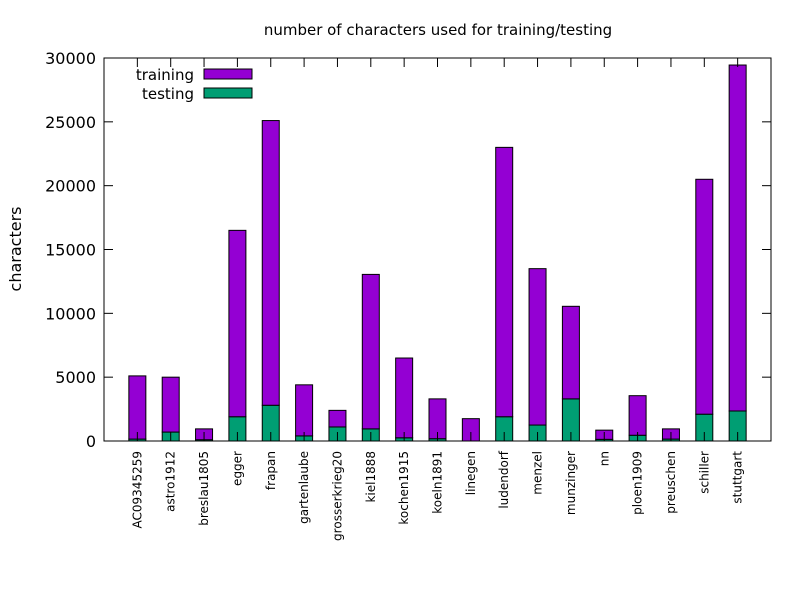 The image size is (800, 600). What do you see at coordinates (228, 74) in the screenshot?
I see `legend-swatch-training` at bounding box center [228, 74].